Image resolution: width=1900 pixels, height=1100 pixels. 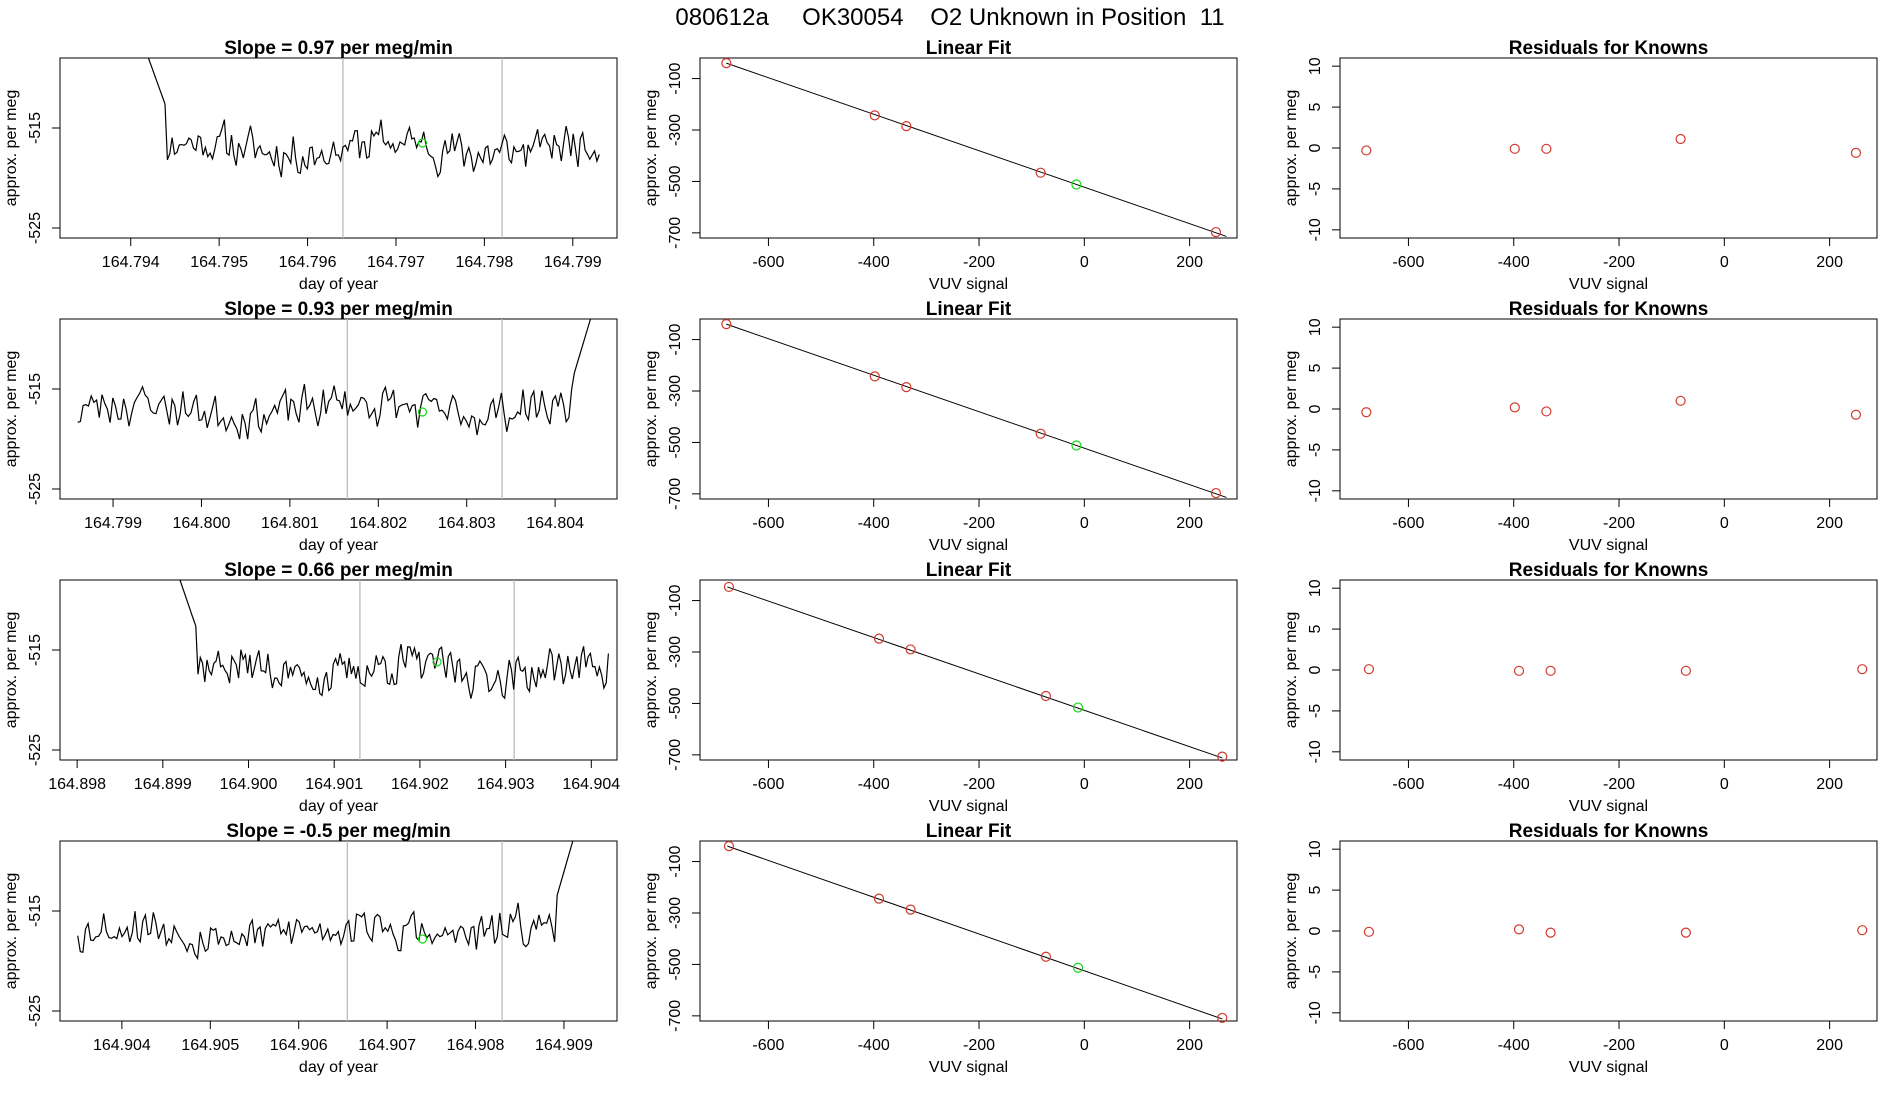 I want to click on plot-title: Slope = 0.66 per meg/min, so click(x=338, y=570).